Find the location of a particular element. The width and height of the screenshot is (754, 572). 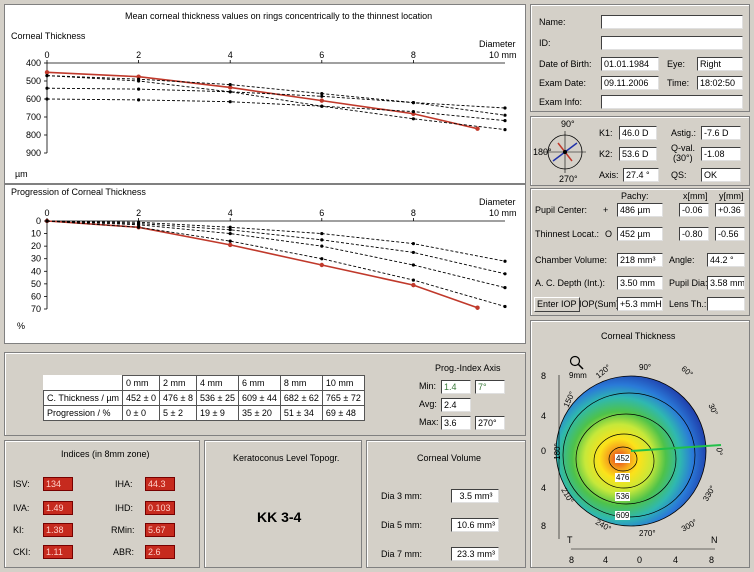

cki-value: 1.11 is located at coordinates (58, 552).